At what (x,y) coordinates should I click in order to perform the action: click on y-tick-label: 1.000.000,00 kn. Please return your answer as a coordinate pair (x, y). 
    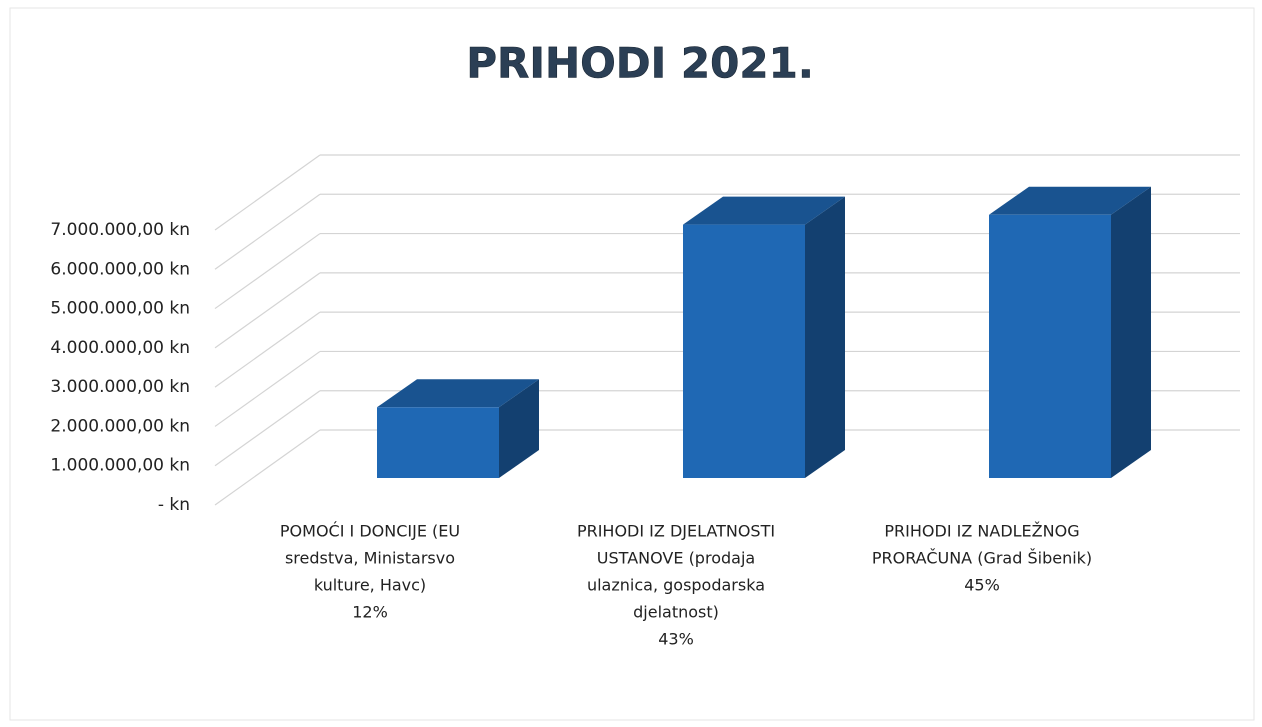
    Looking at the image, I should click on (120, 466).